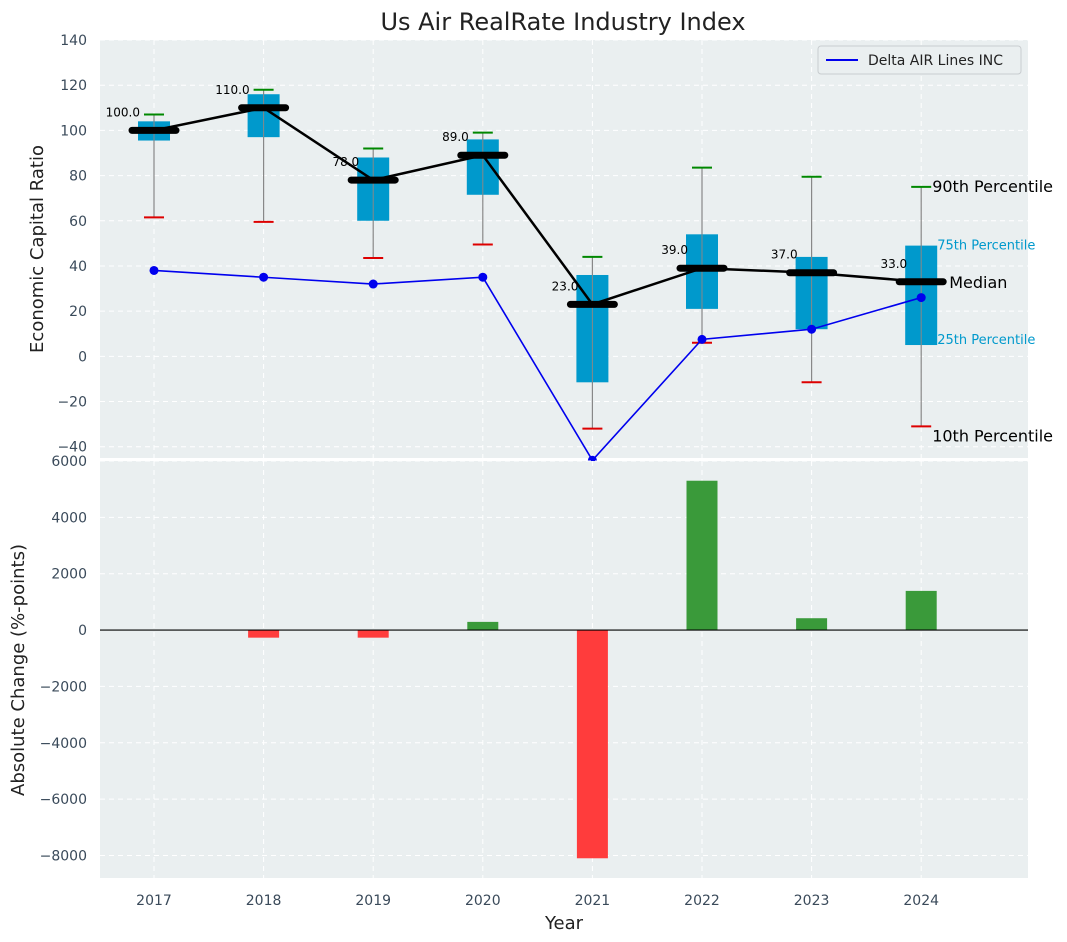  Describe the element at coordinates (565, 286) in the screenshot. I see `median-label: 23.0` at that location.